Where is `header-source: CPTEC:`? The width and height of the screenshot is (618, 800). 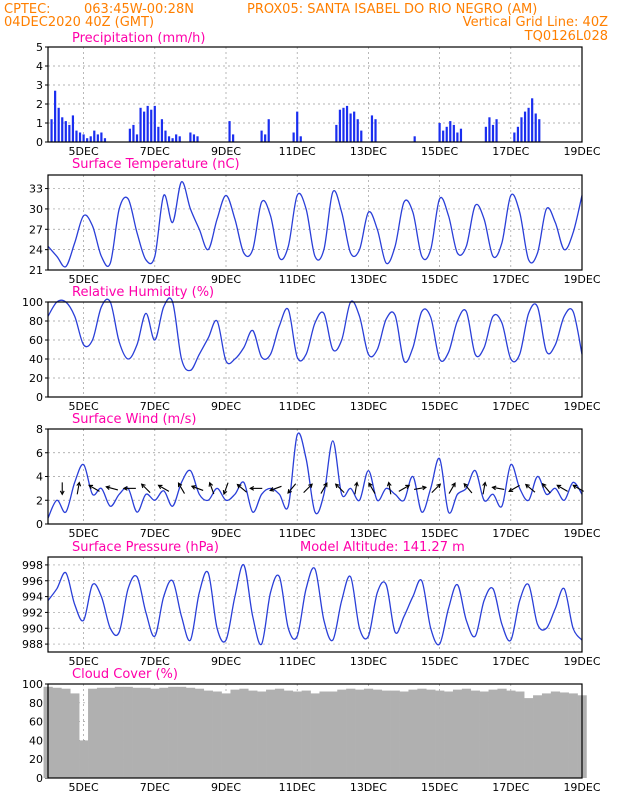 header-source: CPTEC: is located at coordinates (27, 9).